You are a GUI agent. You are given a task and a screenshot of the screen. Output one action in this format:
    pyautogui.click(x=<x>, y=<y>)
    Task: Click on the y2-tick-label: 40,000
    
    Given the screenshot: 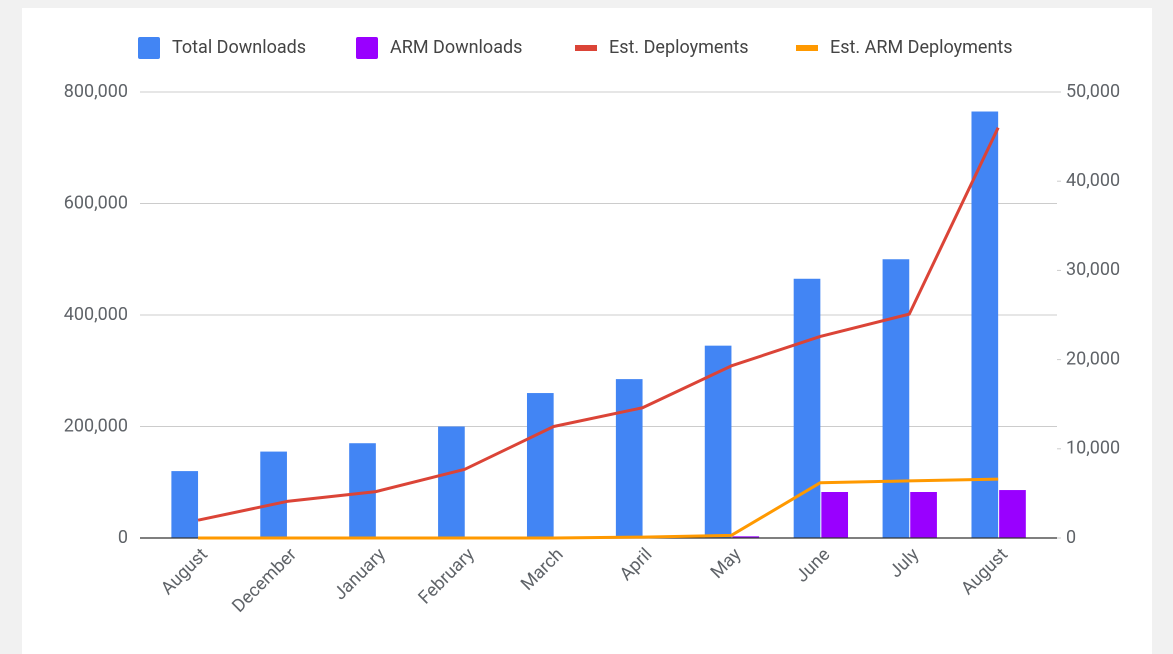 What is the action you would take?
    pyautogui.click(x=1093, y=180)
    